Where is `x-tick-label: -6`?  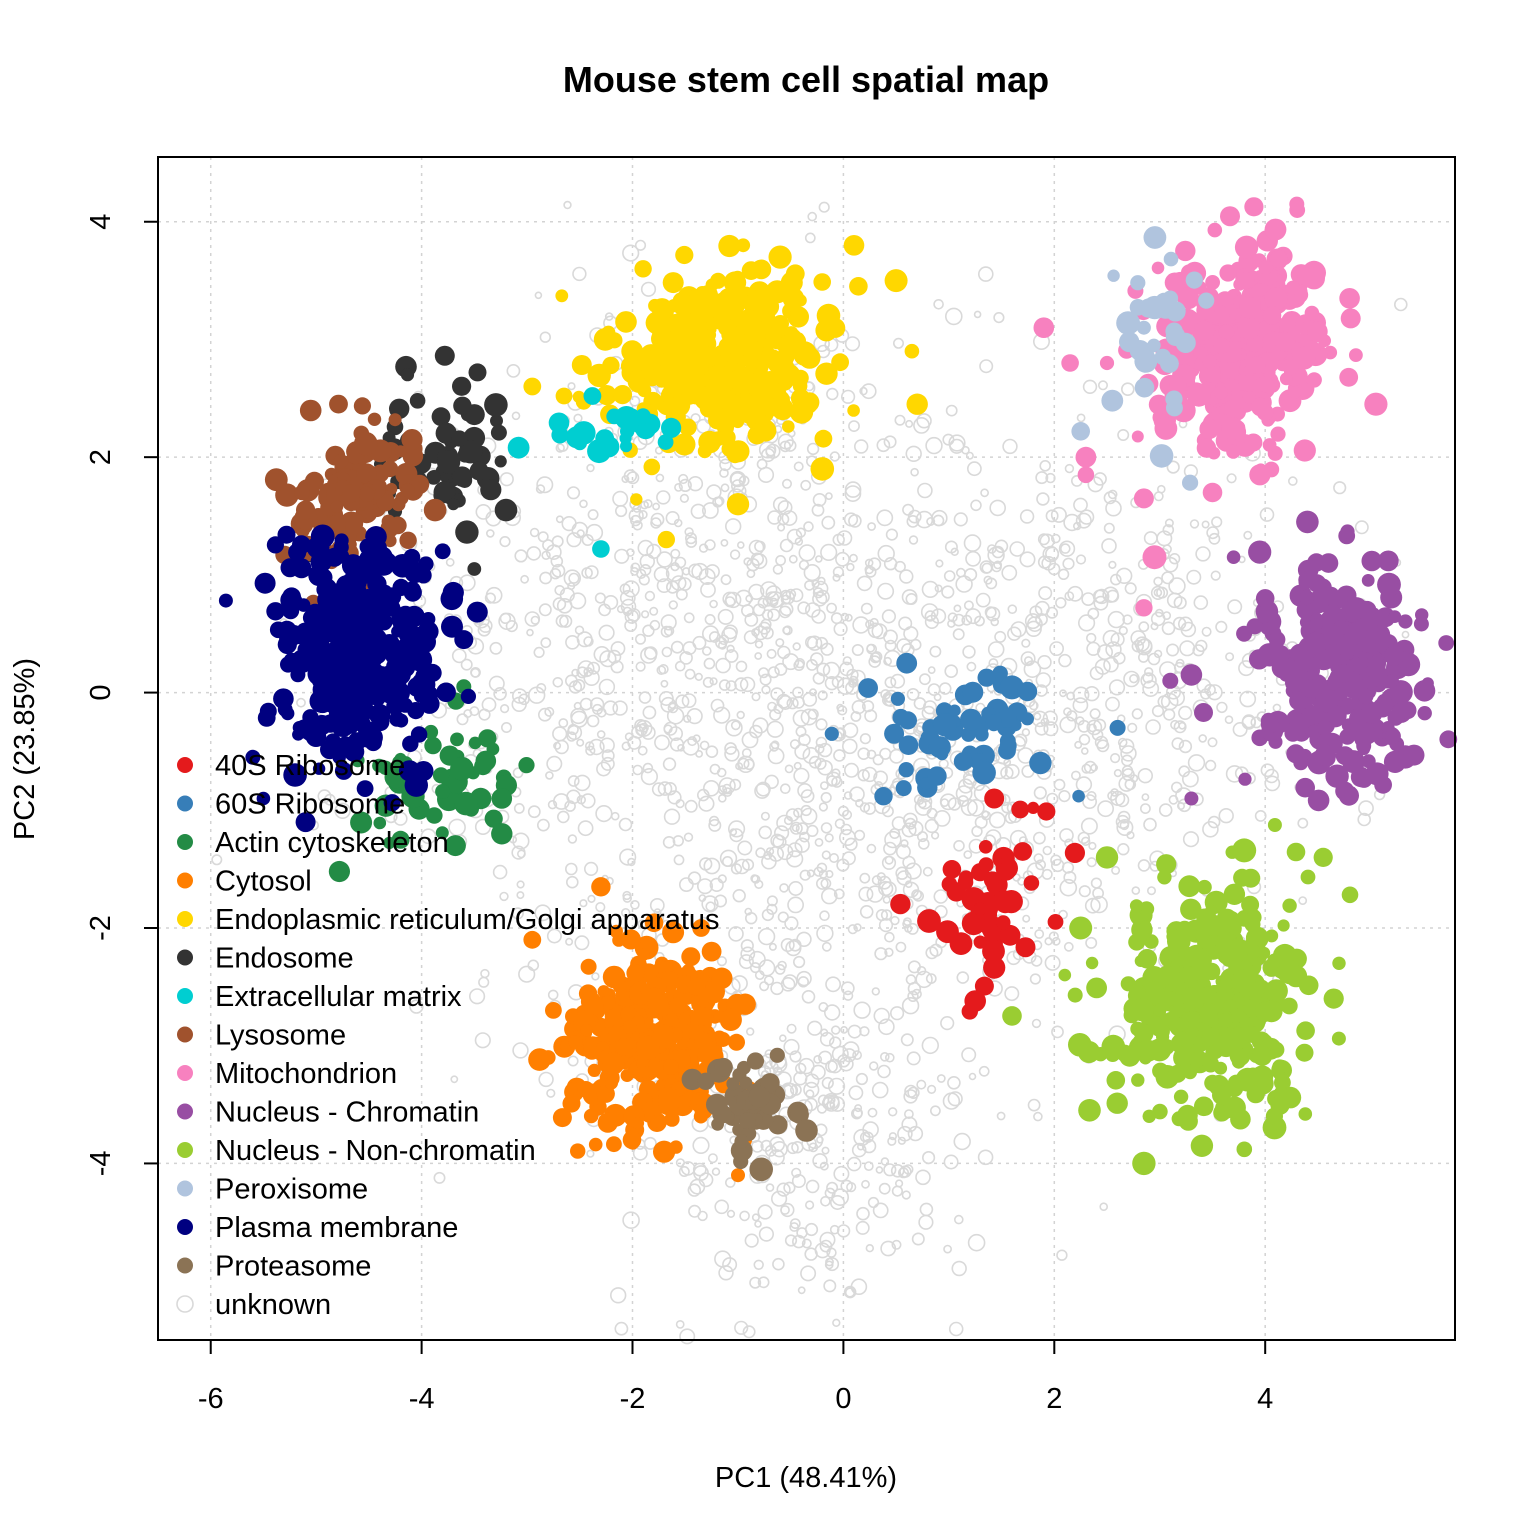
x-tick-label: -6 is located at coordinates (211, 1399).